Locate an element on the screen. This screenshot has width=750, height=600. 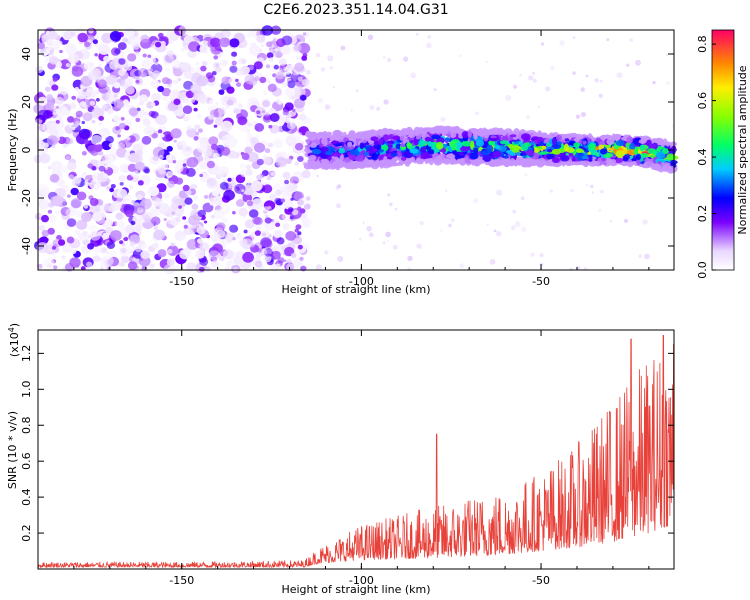
spectrogram-y-tick-label: 0 is located at coordinates (26, 150).